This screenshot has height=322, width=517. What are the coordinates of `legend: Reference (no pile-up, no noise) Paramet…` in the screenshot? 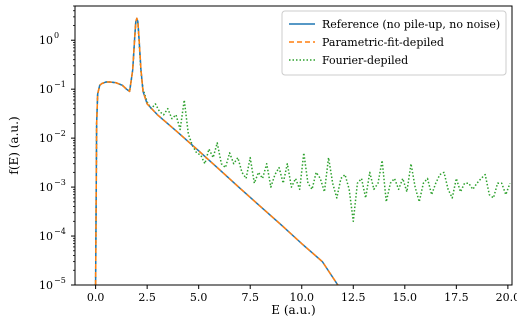 It's located at (394, 43).